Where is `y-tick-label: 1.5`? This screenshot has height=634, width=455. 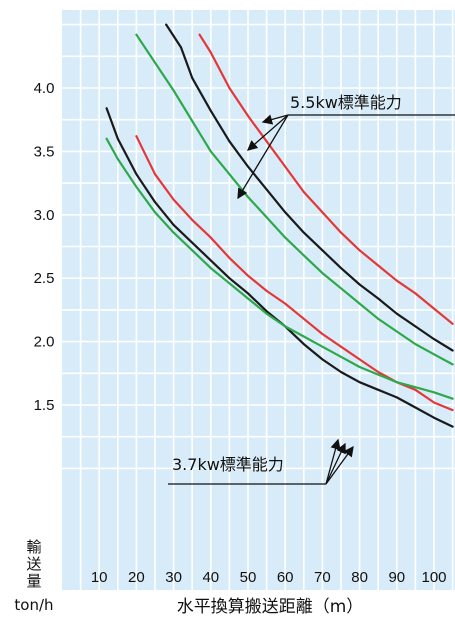 y-tick-label: 1.5 is located at coordinates (44, 405).